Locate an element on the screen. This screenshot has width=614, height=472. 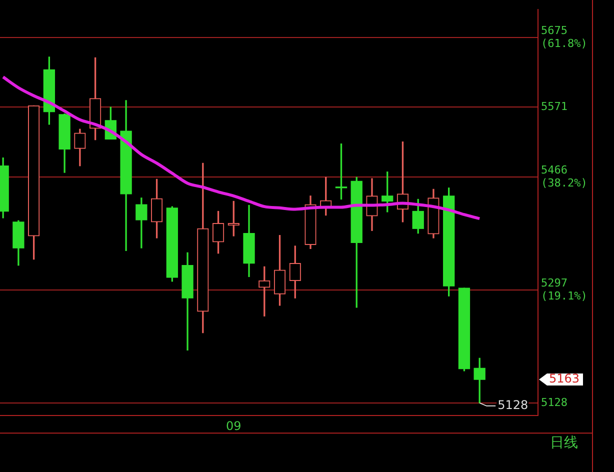
y-tick-label: 5571 is located at coordinates (554, 106).